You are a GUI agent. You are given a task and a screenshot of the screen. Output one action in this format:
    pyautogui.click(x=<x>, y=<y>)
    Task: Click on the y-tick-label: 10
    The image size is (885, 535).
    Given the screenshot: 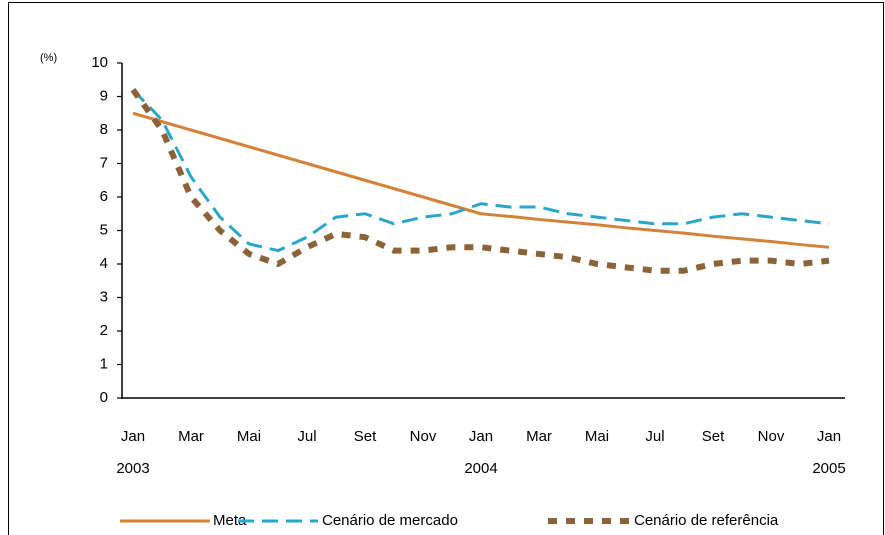 What is the action you would take?
    pyautogui.click(x=99, y=62)
    